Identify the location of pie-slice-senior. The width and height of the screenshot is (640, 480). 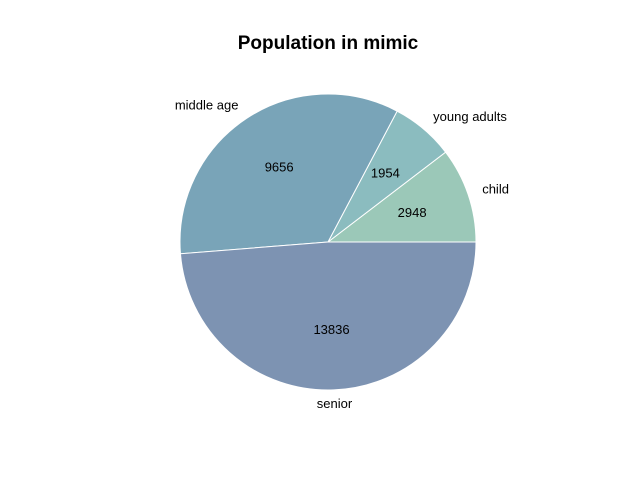
(328, 316).